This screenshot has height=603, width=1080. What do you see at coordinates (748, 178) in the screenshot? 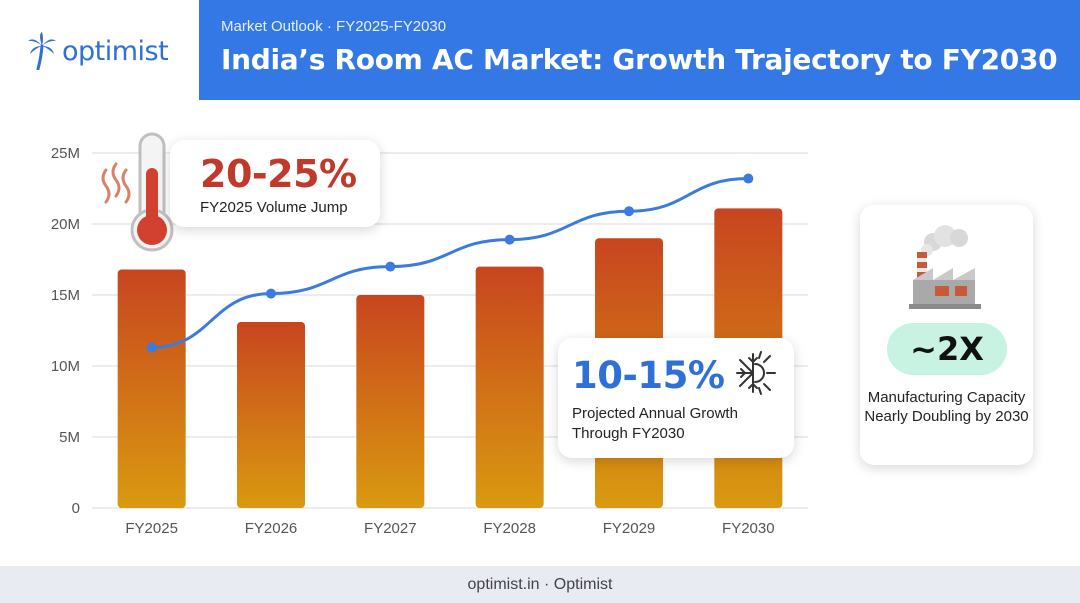
I see `trend-point-fy2030` at bounding box center [748, 178].